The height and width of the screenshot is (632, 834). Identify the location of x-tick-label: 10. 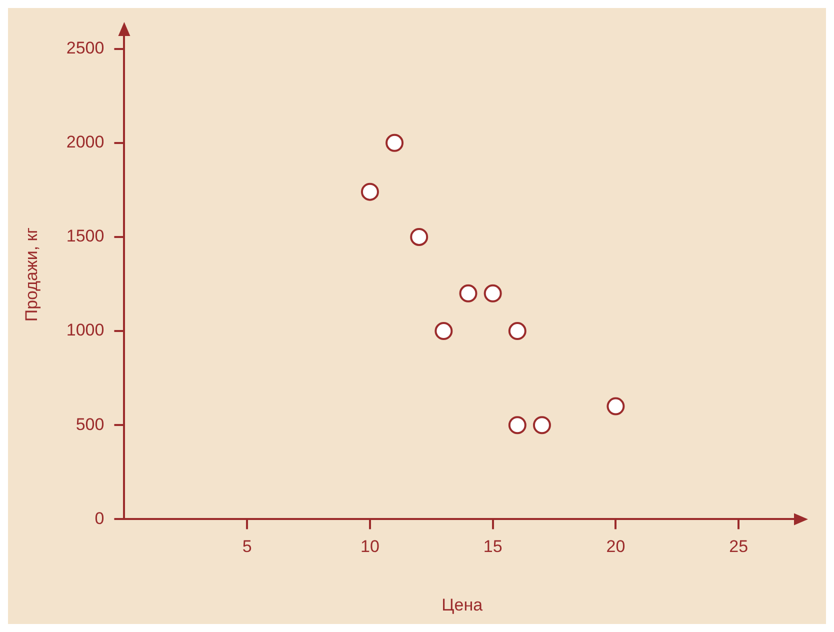
(370, 546).